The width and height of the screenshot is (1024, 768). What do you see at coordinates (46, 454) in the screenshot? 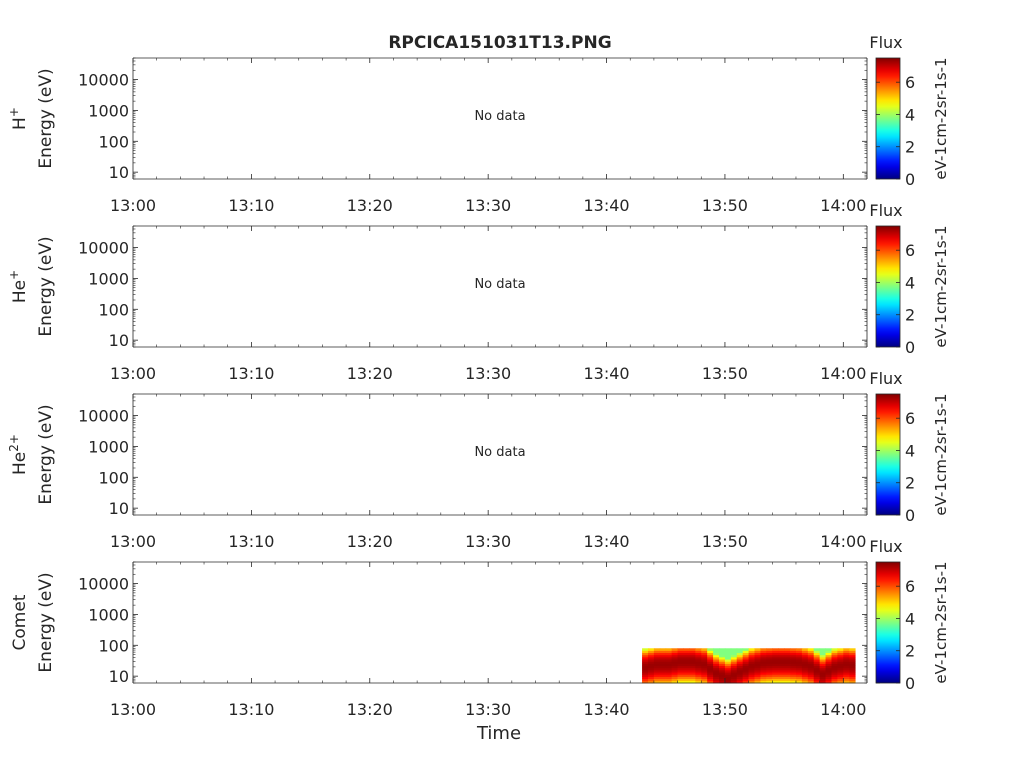
I see `y-axis-label: Energy (eV)` at bounding box center [46, 454].